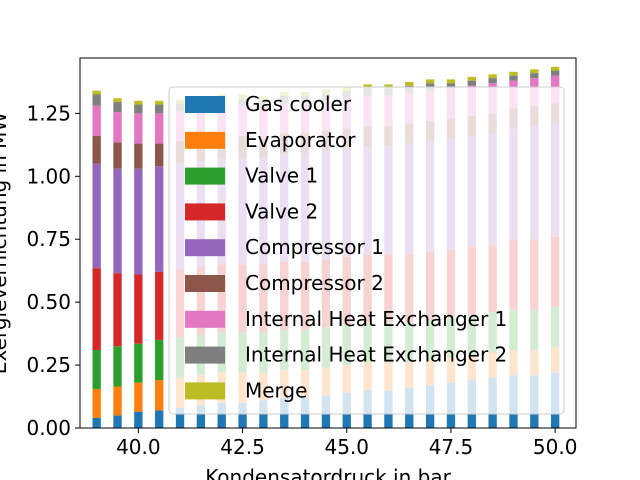  What do you see at coordinates (53, 270) in the screenshot?
I see `y-axis-ticks: 0.00 0.25 0.50 0.75 1.00 1.25` at bounding box center [53, 270].